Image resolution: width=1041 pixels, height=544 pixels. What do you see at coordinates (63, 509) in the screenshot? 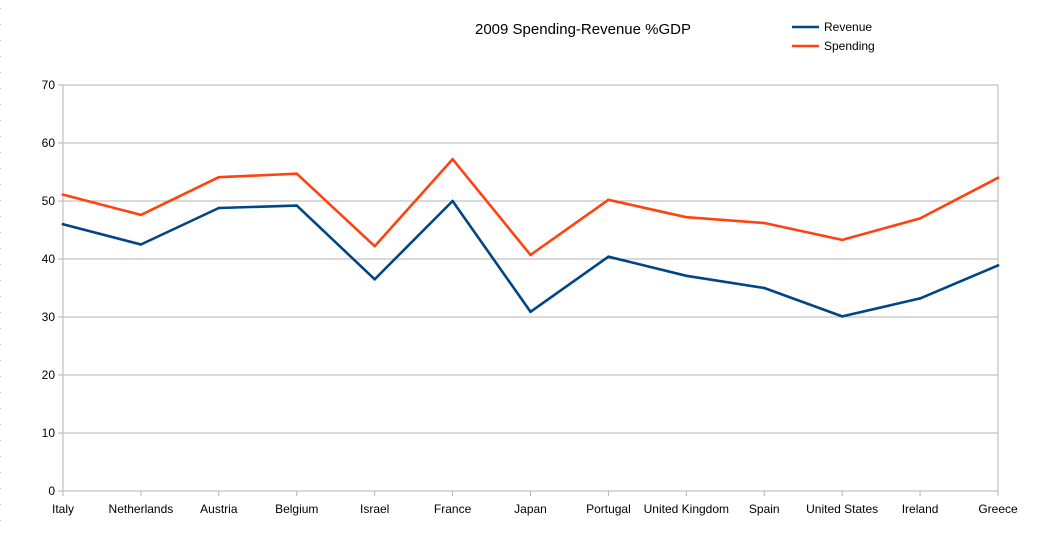
I see `x-tick-label: Italy` at bounding box center [63, 509].